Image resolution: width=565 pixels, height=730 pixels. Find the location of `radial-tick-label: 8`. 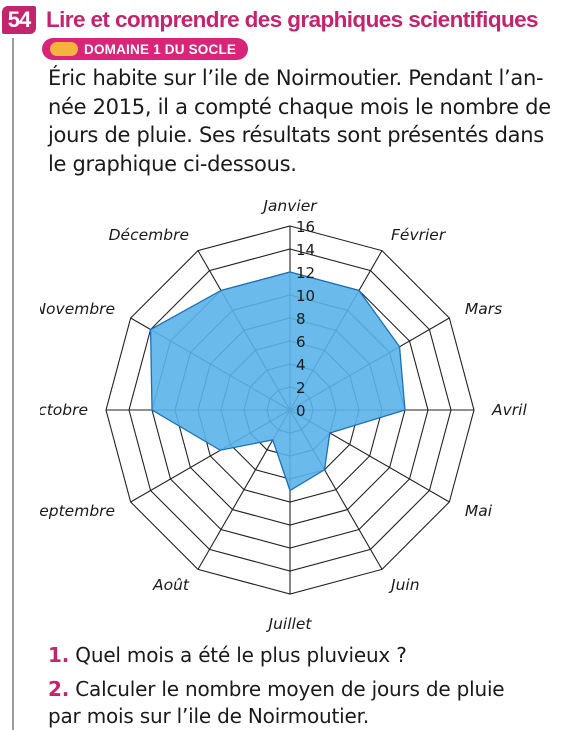

radial-tick-label: 8 is located at coordinates (301, 319).